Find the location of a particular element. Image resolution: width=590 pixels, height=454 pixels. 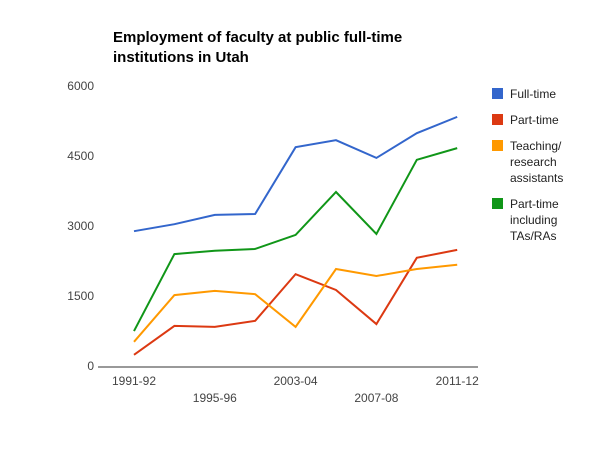

legend-item: Full-time is located at coordinates (539, 94).